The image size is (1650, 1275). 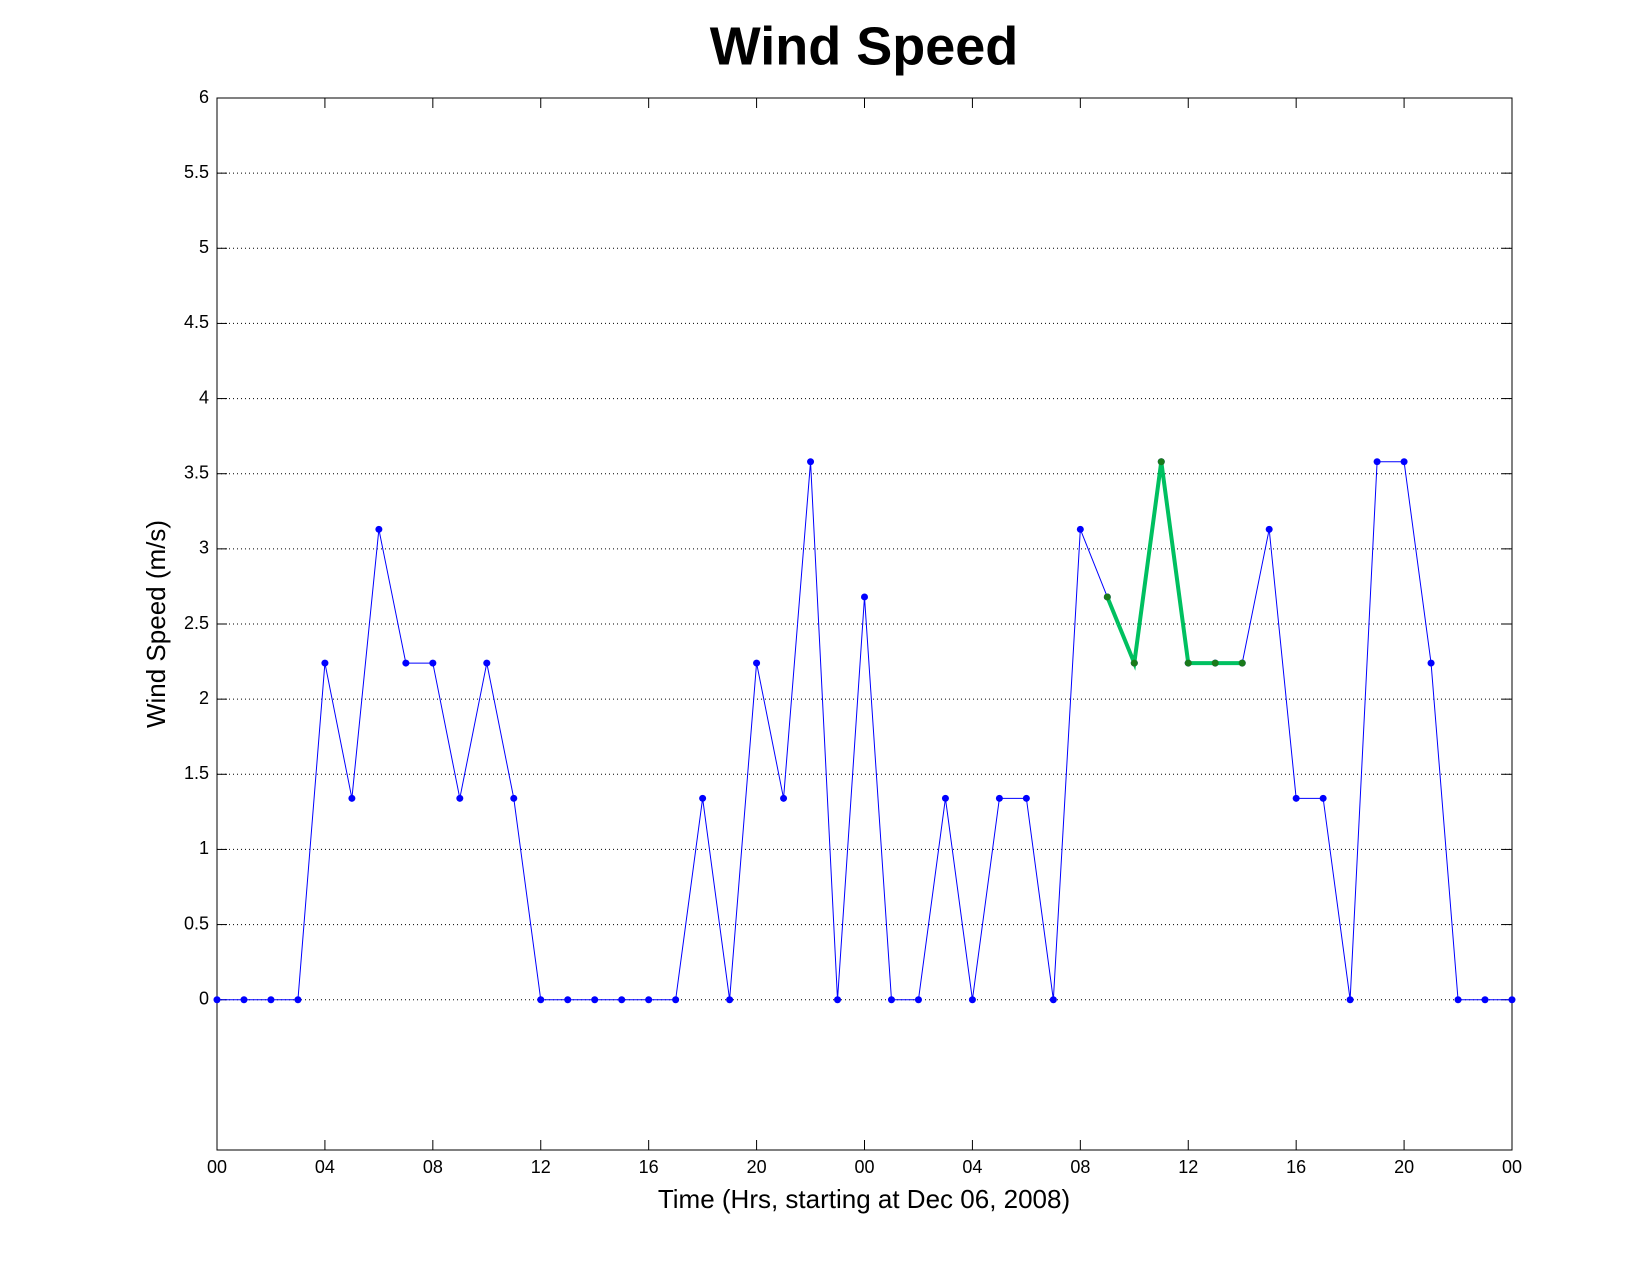 I want to click on y-axis-label: Wind Speed (m/s), so click(x=156, y=624).